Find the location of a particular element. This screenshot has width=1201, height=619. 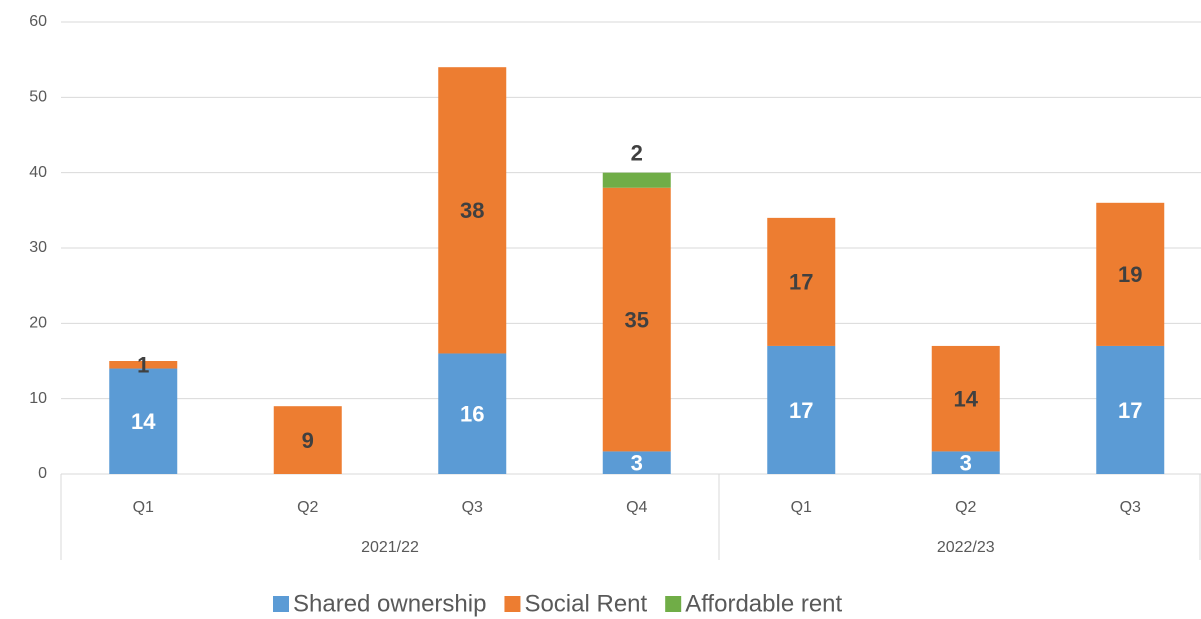

data-label: 2 is located at coordinates (637, 152).